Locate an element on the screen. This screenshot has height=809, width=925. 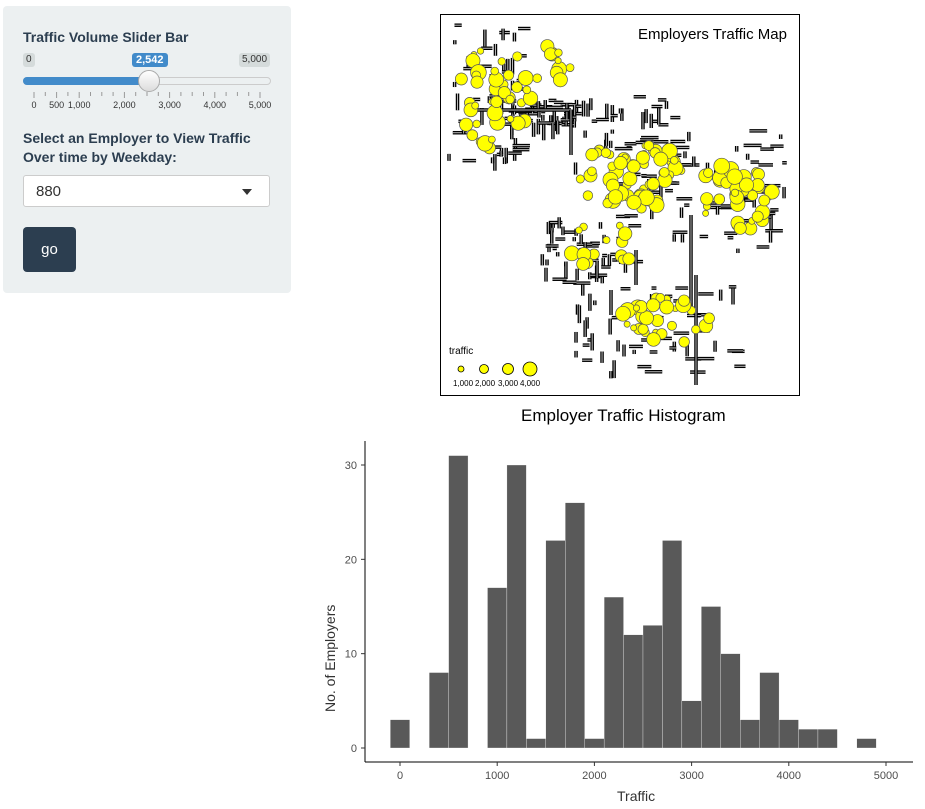
y-tick-label: 20 is located at coordinates (351, 560).